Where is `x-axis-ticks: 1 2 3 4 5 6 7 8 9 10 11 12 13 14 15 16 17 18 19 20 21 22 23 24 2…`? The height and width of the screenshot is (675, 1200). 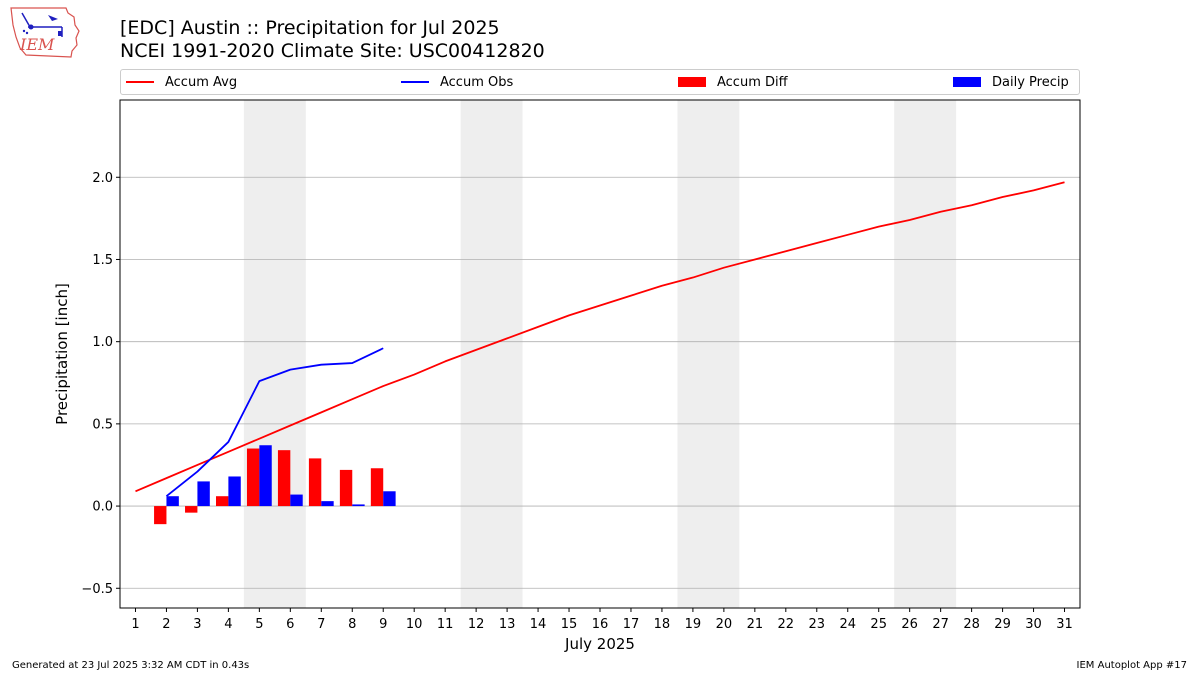 x-axis-ticks: 1 2 3 4 5 6 7 8 9 10 11 12 13 14 15 16 17 18 19 20 21 22 23 24 2… is located at coordinates (602, 620).